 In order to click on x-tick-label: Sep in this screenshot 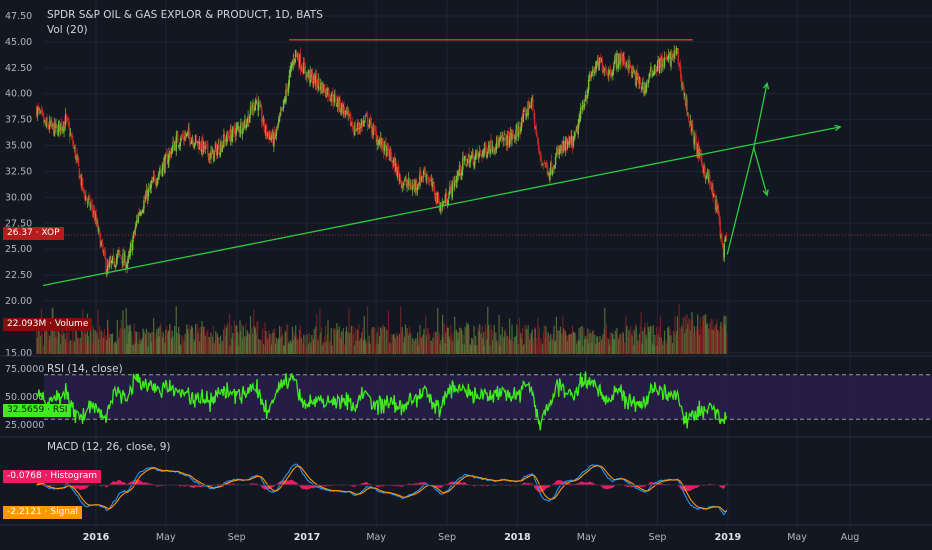, I will do `click(447, 537)`.